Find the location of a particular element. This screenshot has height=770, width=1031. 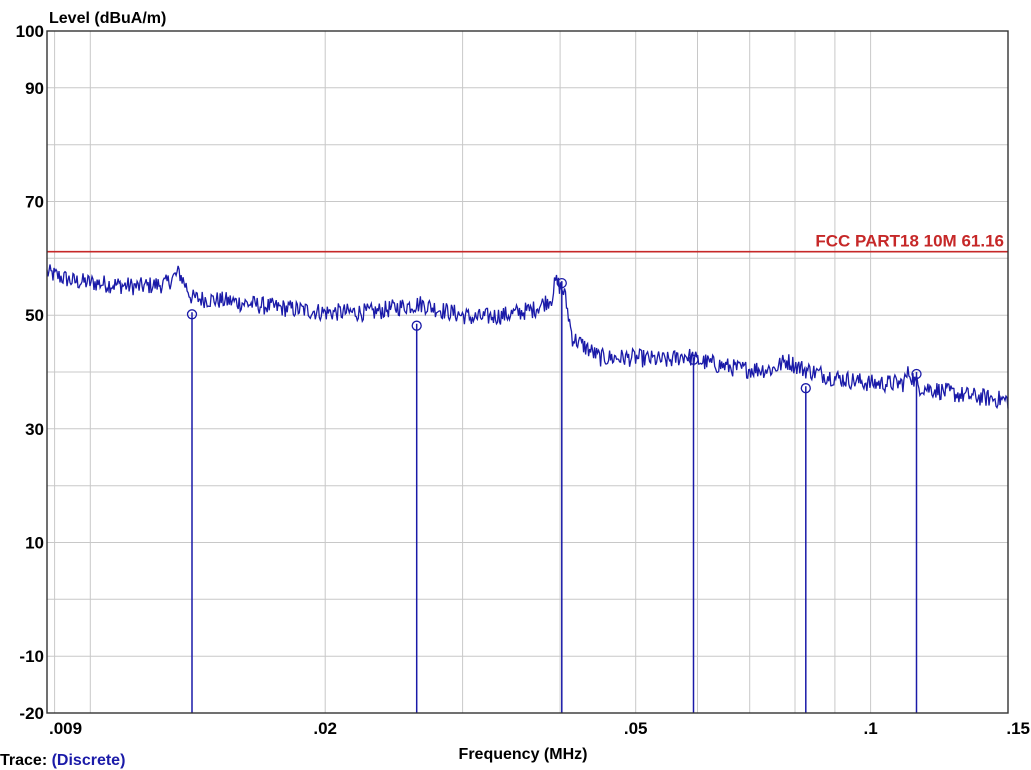

x-tick-label: .05 is located at coordinates (636, 728).